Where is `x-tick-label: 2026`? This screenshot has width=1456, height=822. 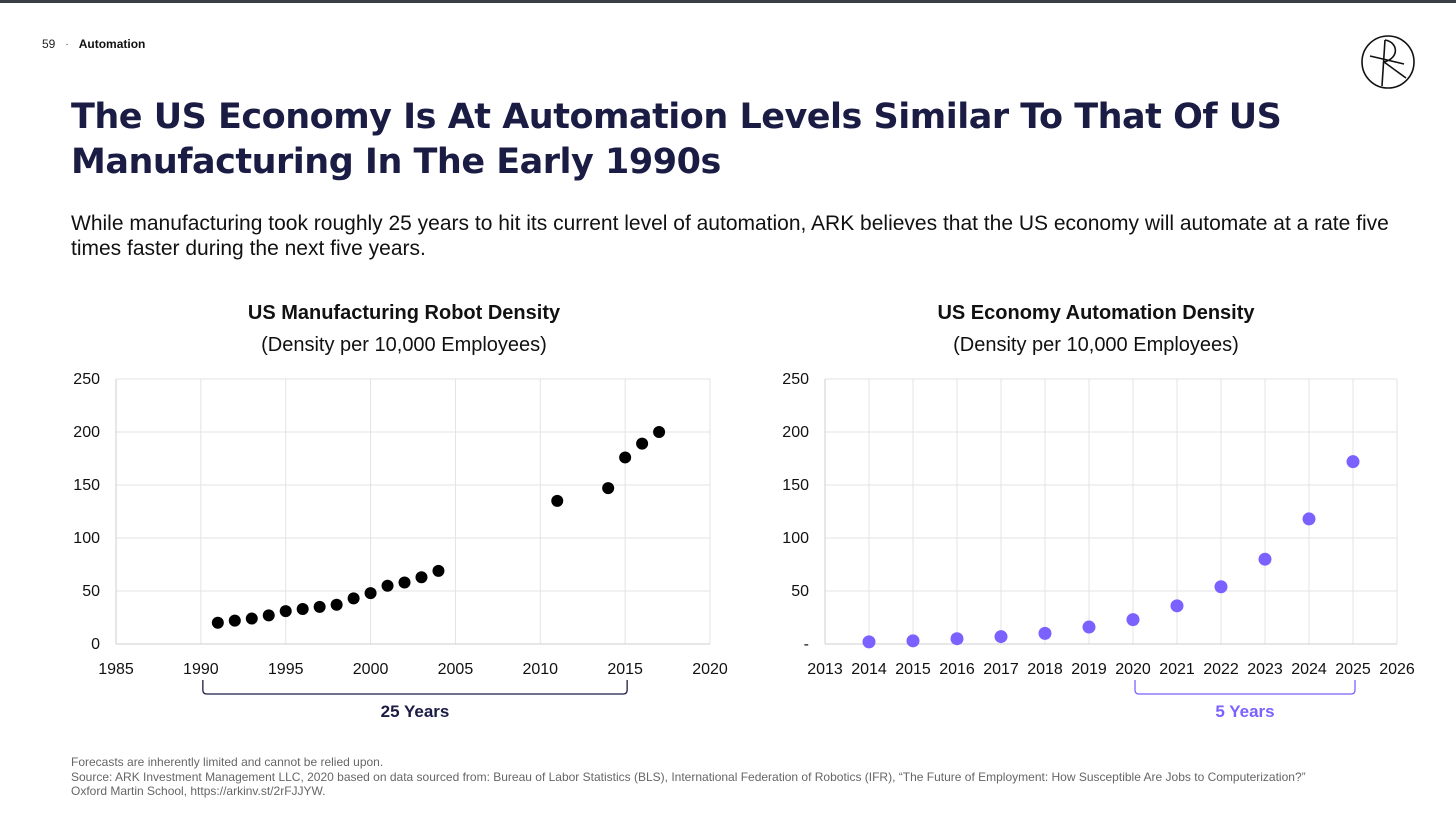
x-tick-label: 2026 is located at coordinates (1397, 669).